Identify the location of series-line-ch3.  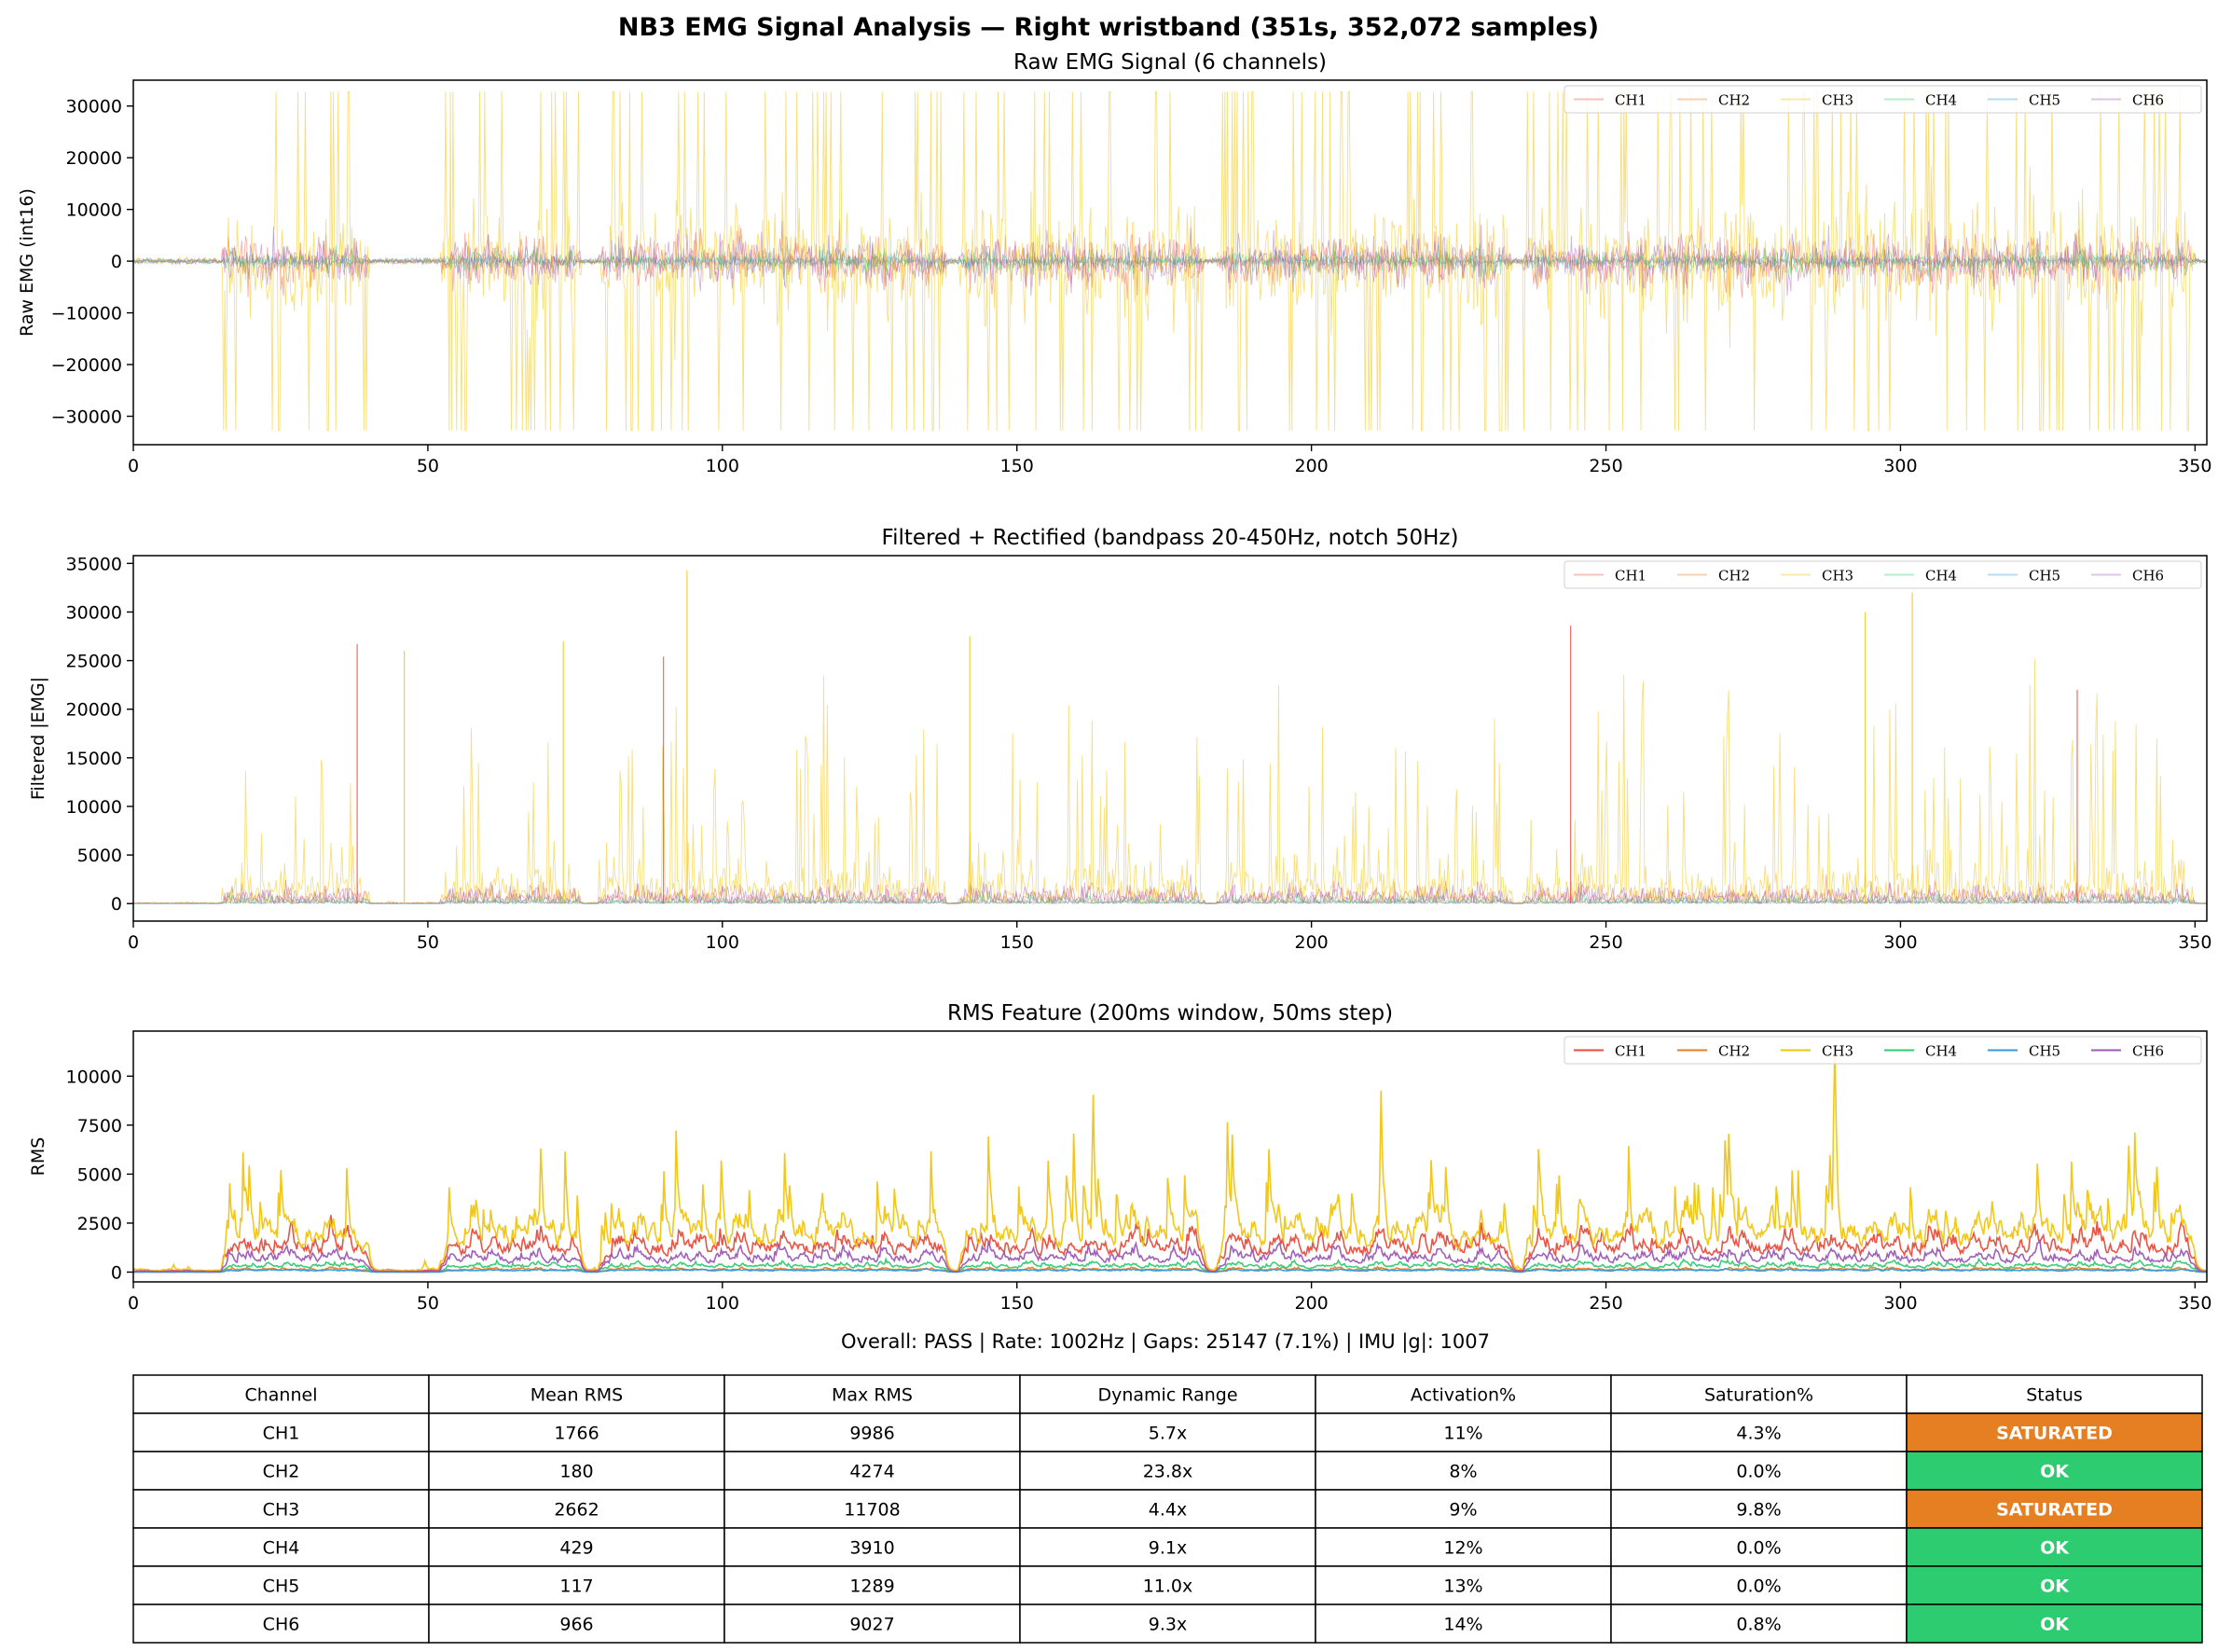
(1170, 1159).